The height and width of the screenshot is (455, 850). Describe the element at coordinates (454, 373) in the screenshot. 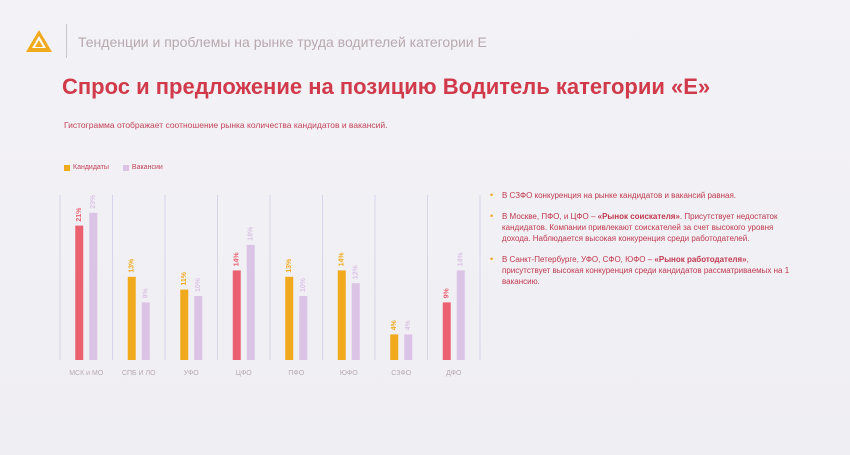

I see `x-tick-label: ДФО` at that location.